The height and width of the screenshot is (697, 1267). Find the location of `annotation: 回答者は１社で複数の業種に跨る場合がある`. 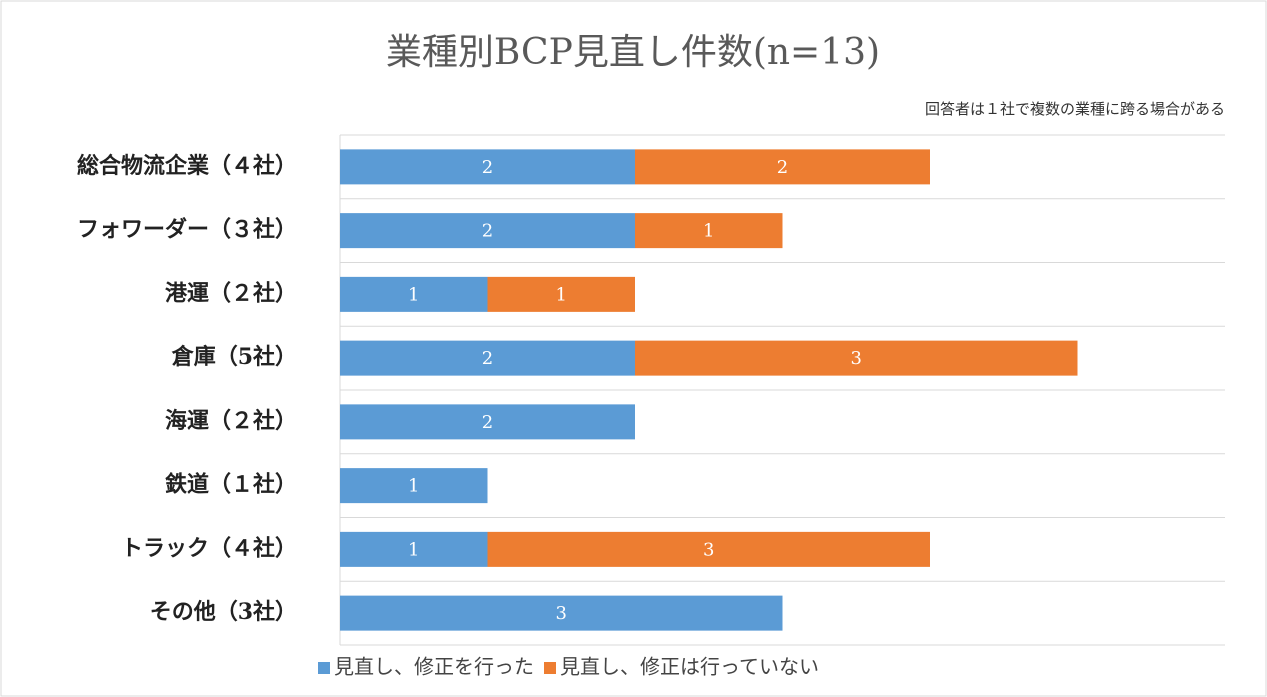

annotation: 回答者は１社で複数の業種に跨る場合がある is located at coordinates (1075, 109).